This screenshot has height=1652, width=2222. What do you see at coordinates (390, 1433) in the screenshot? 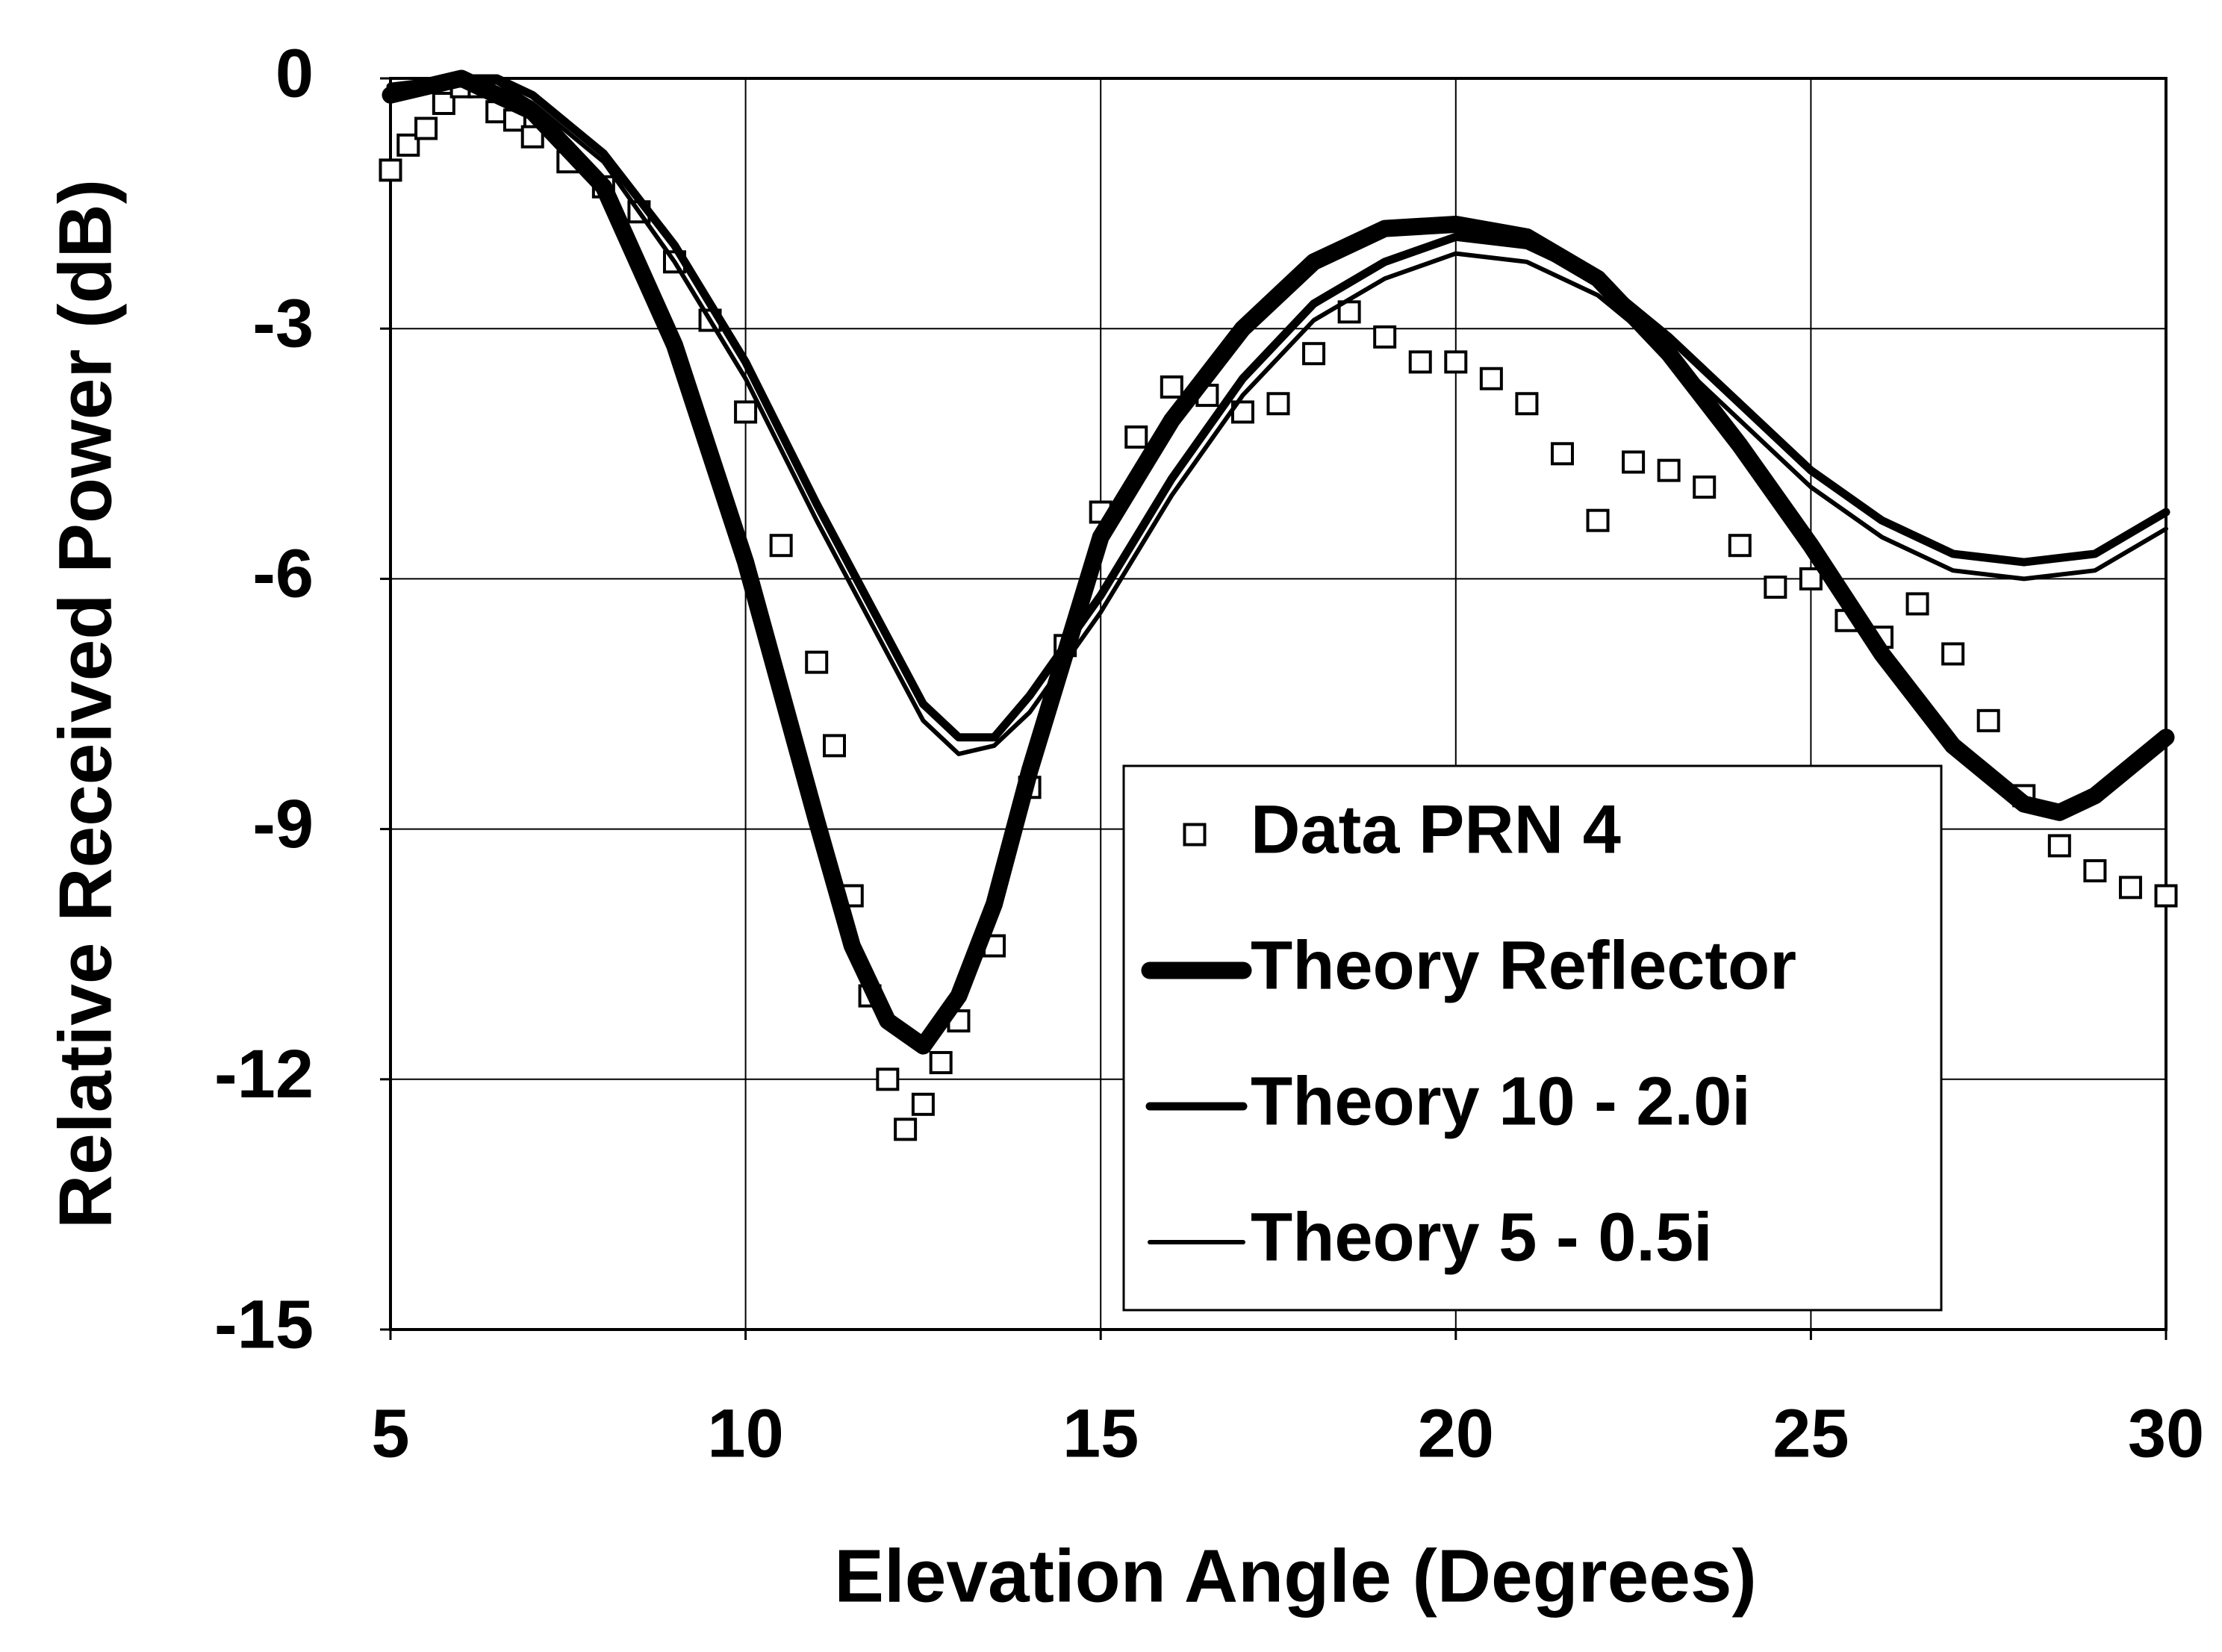
I see `x-tick-label: 5` at bounding box center [390, 1433].